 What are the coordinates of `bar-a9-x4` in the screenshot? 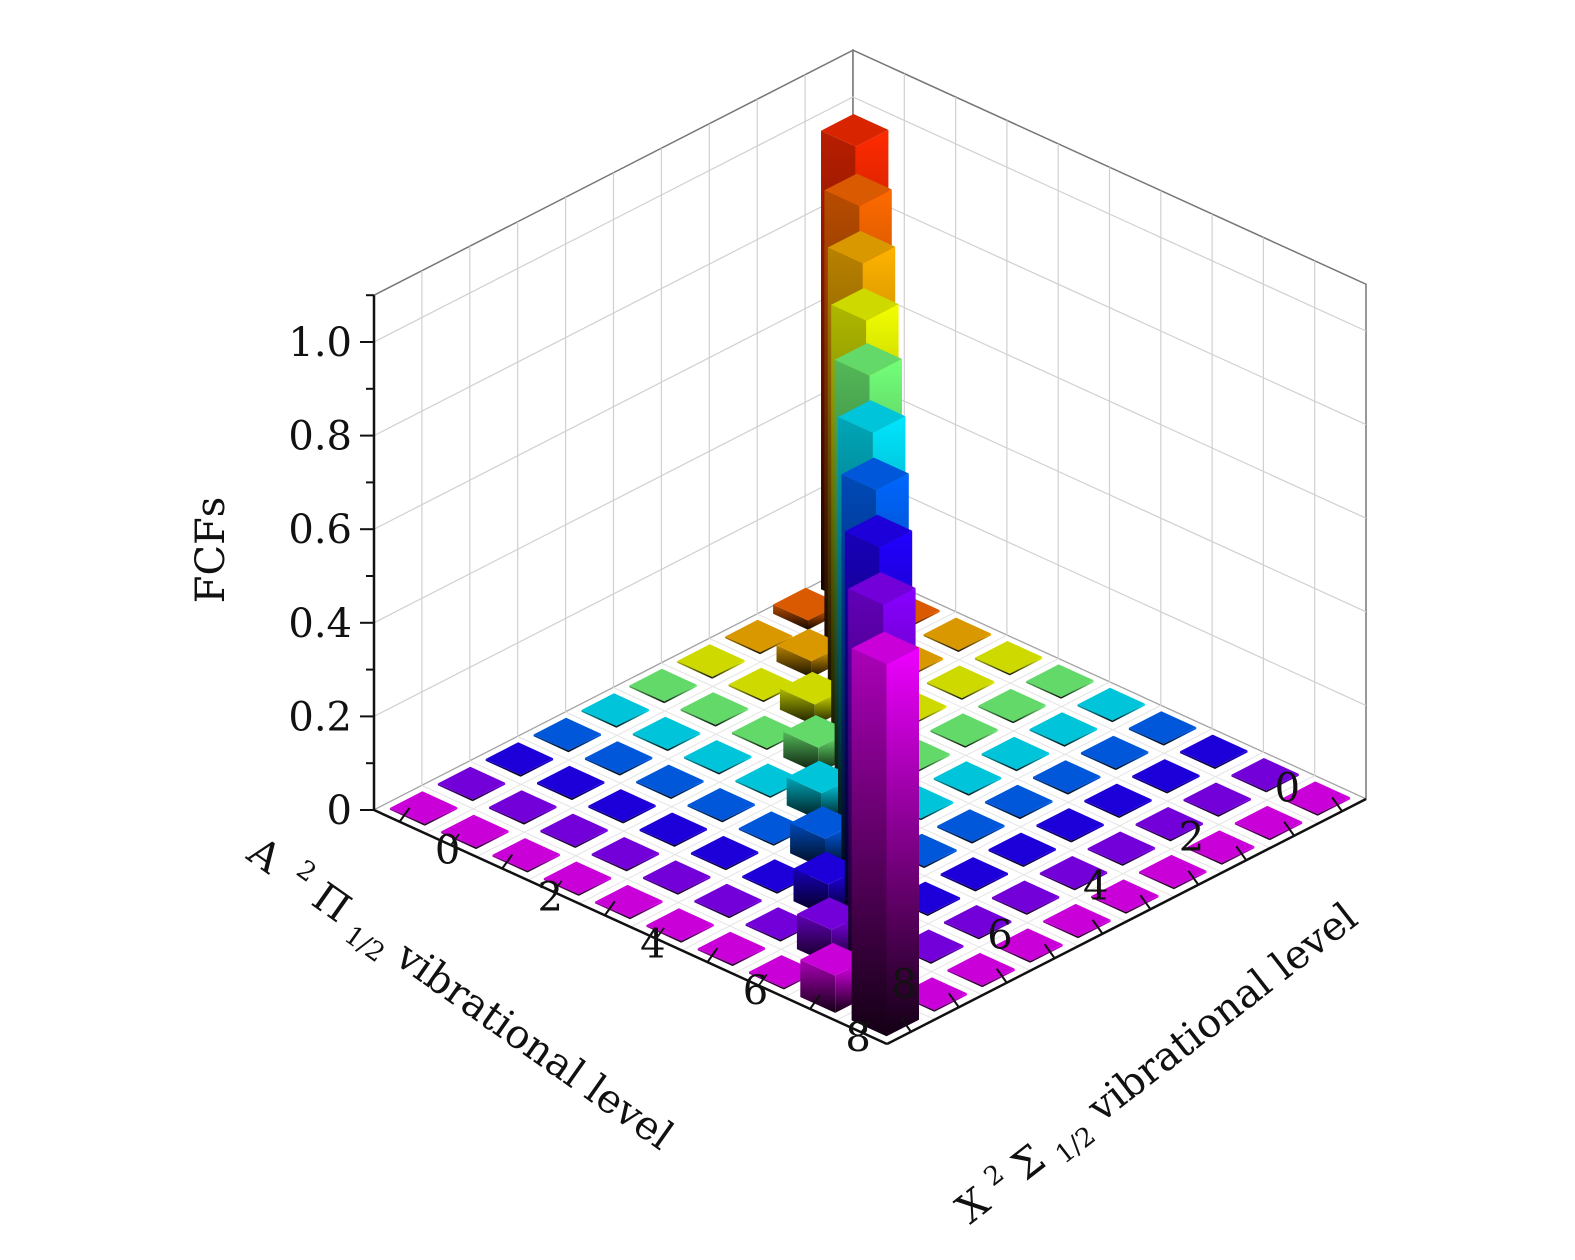 It's located at (629, 902).